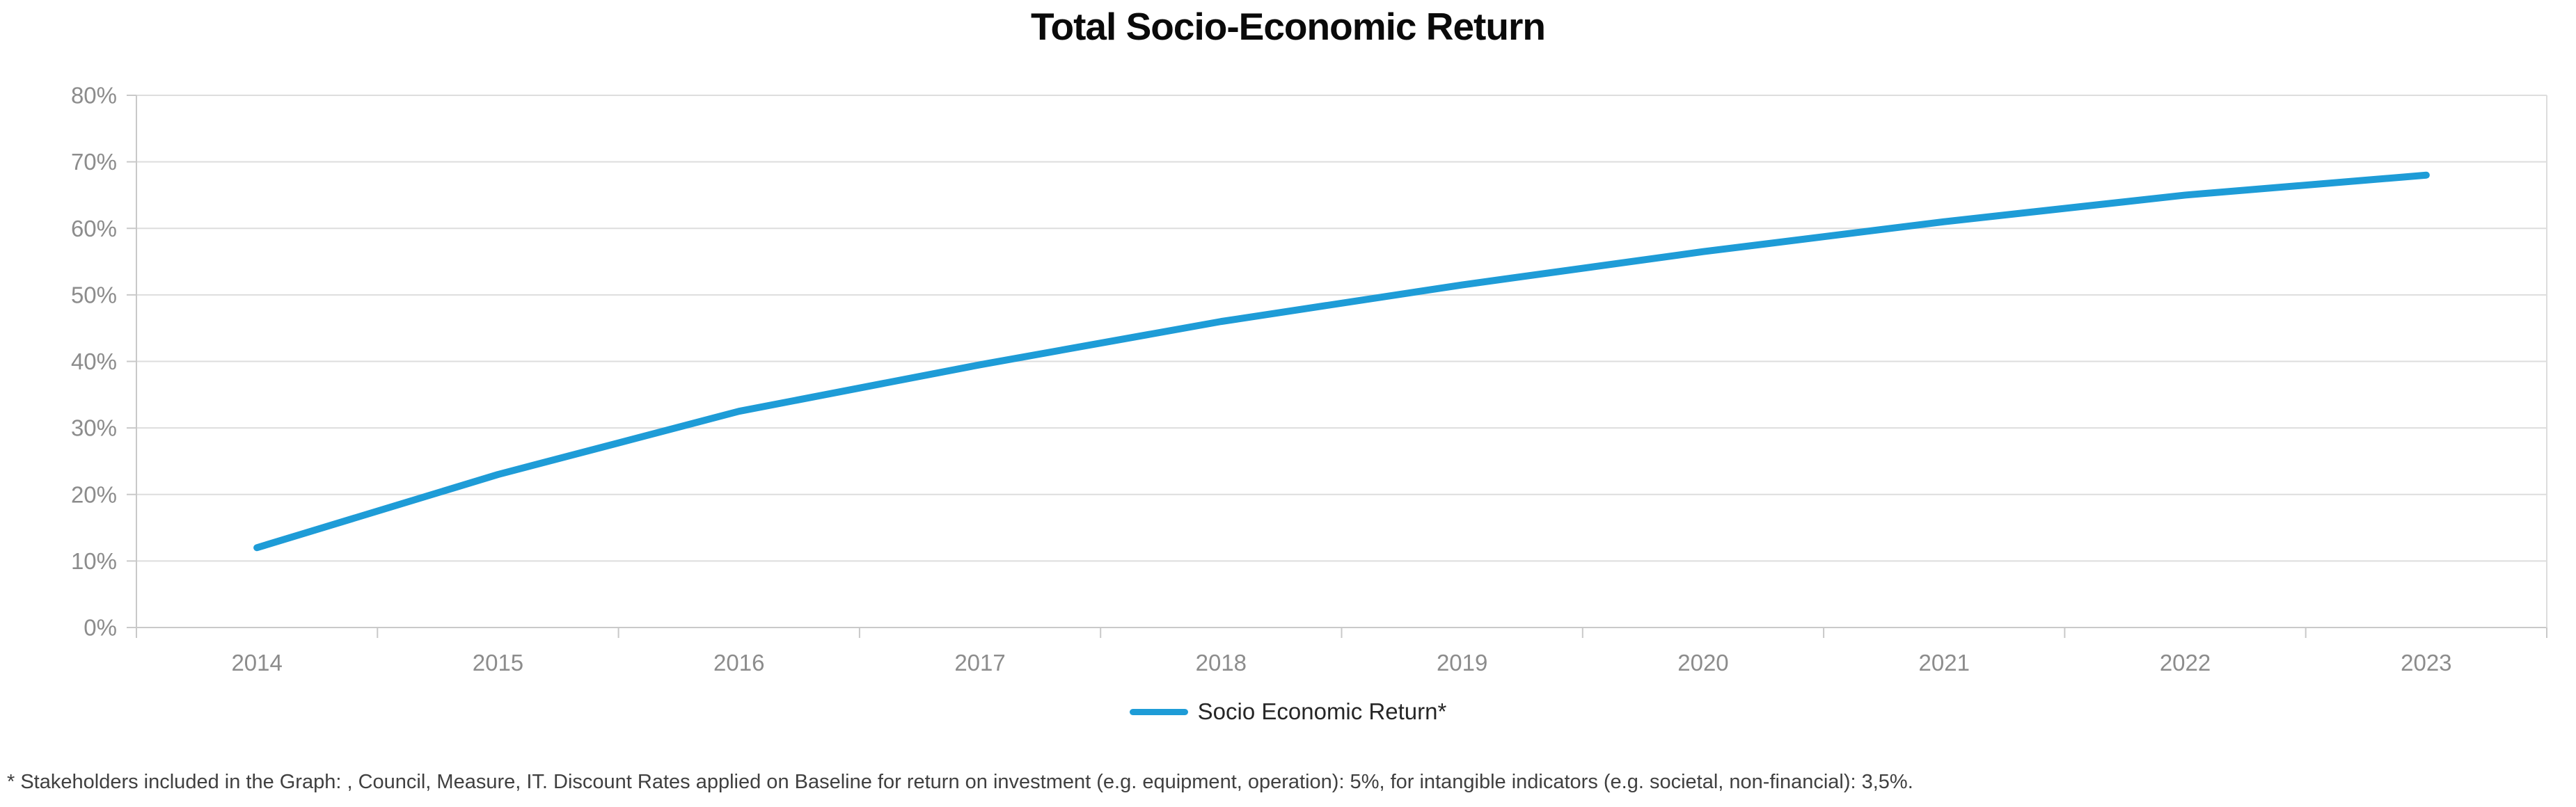 Image resolution: width=2576 pixels, height=807 pixels. Describe the element at coordinates (94, 228) in the screenshot. I see `y-axis-label: 60%` at that location.